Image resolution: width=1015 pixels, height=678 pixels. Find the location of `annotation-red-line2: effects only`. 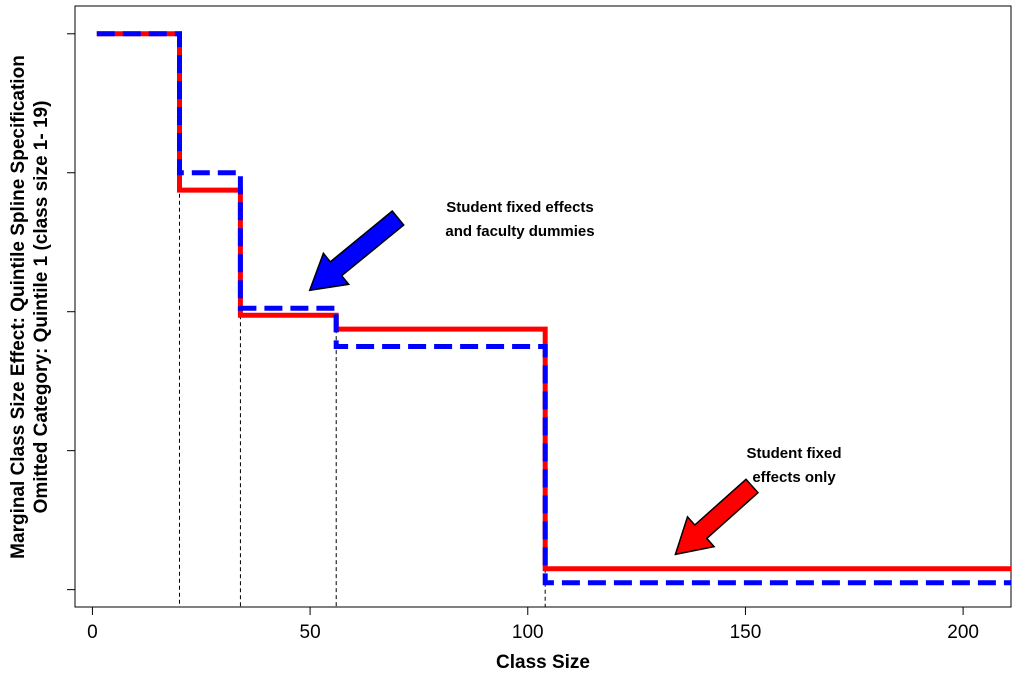

annotation-red-line2: effects only is located at coordinates (794, 477).